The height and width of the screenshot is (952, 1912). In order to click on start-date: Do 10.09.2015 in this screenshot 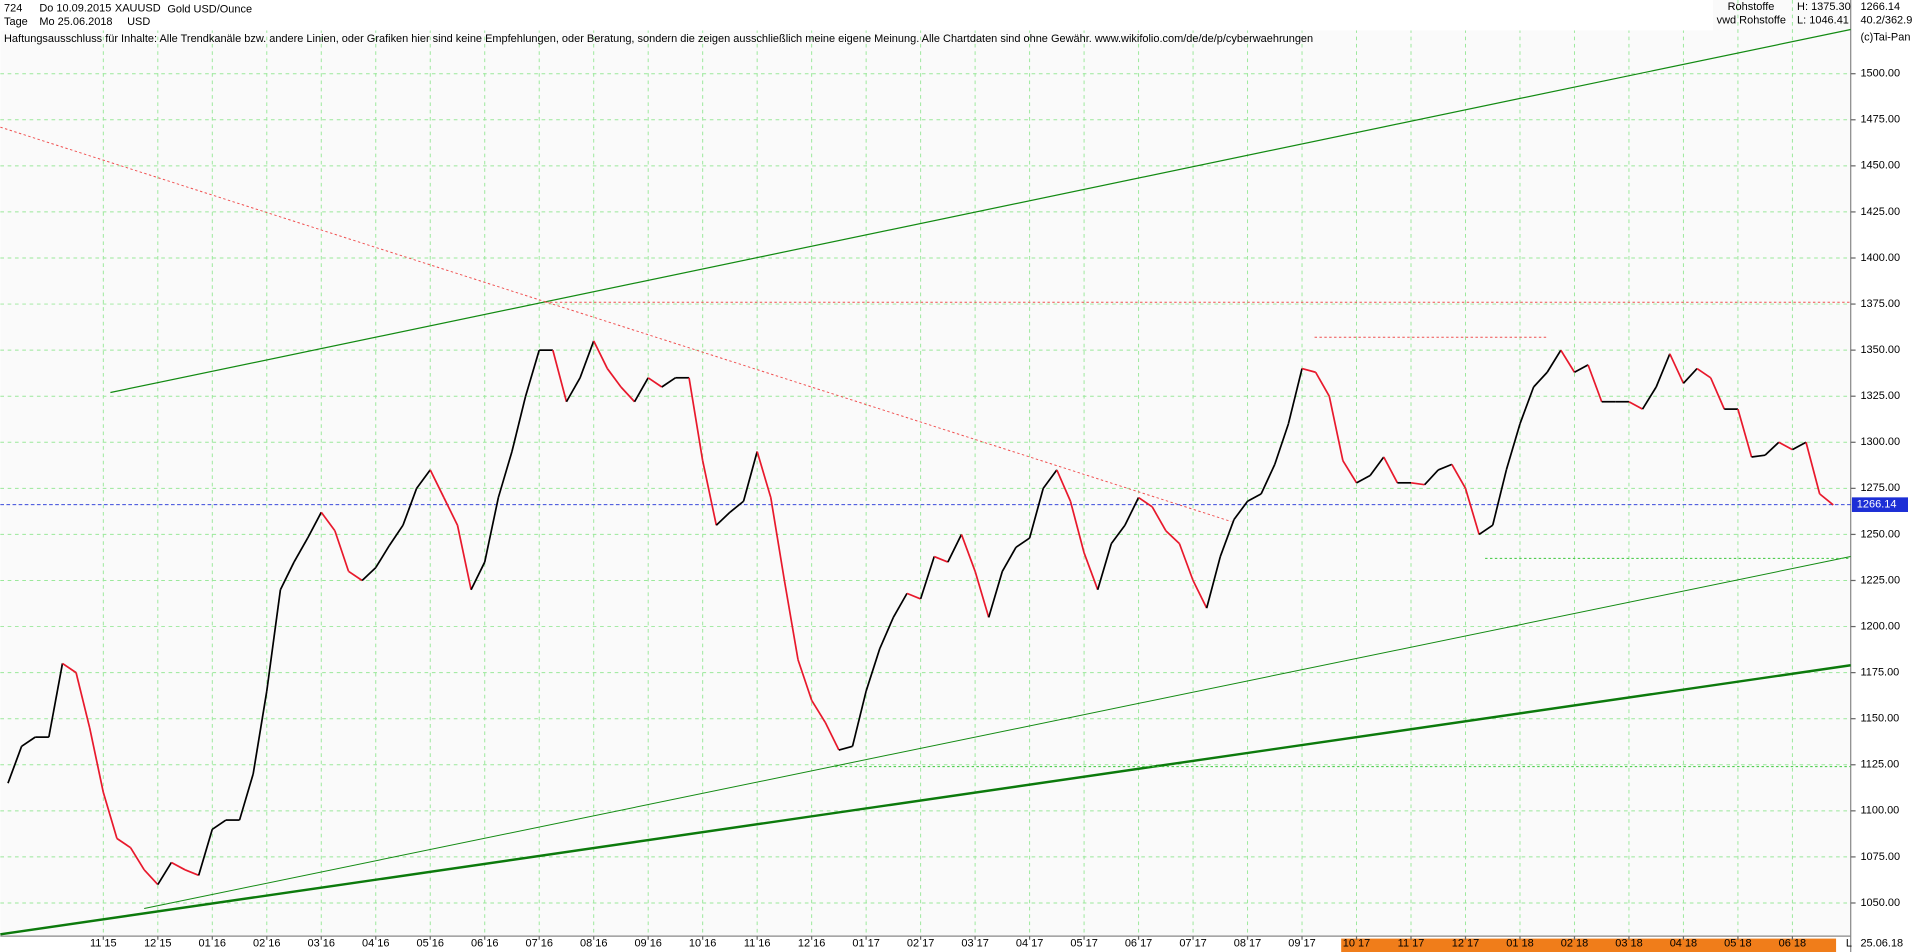, I will do `click(75, 8)`.